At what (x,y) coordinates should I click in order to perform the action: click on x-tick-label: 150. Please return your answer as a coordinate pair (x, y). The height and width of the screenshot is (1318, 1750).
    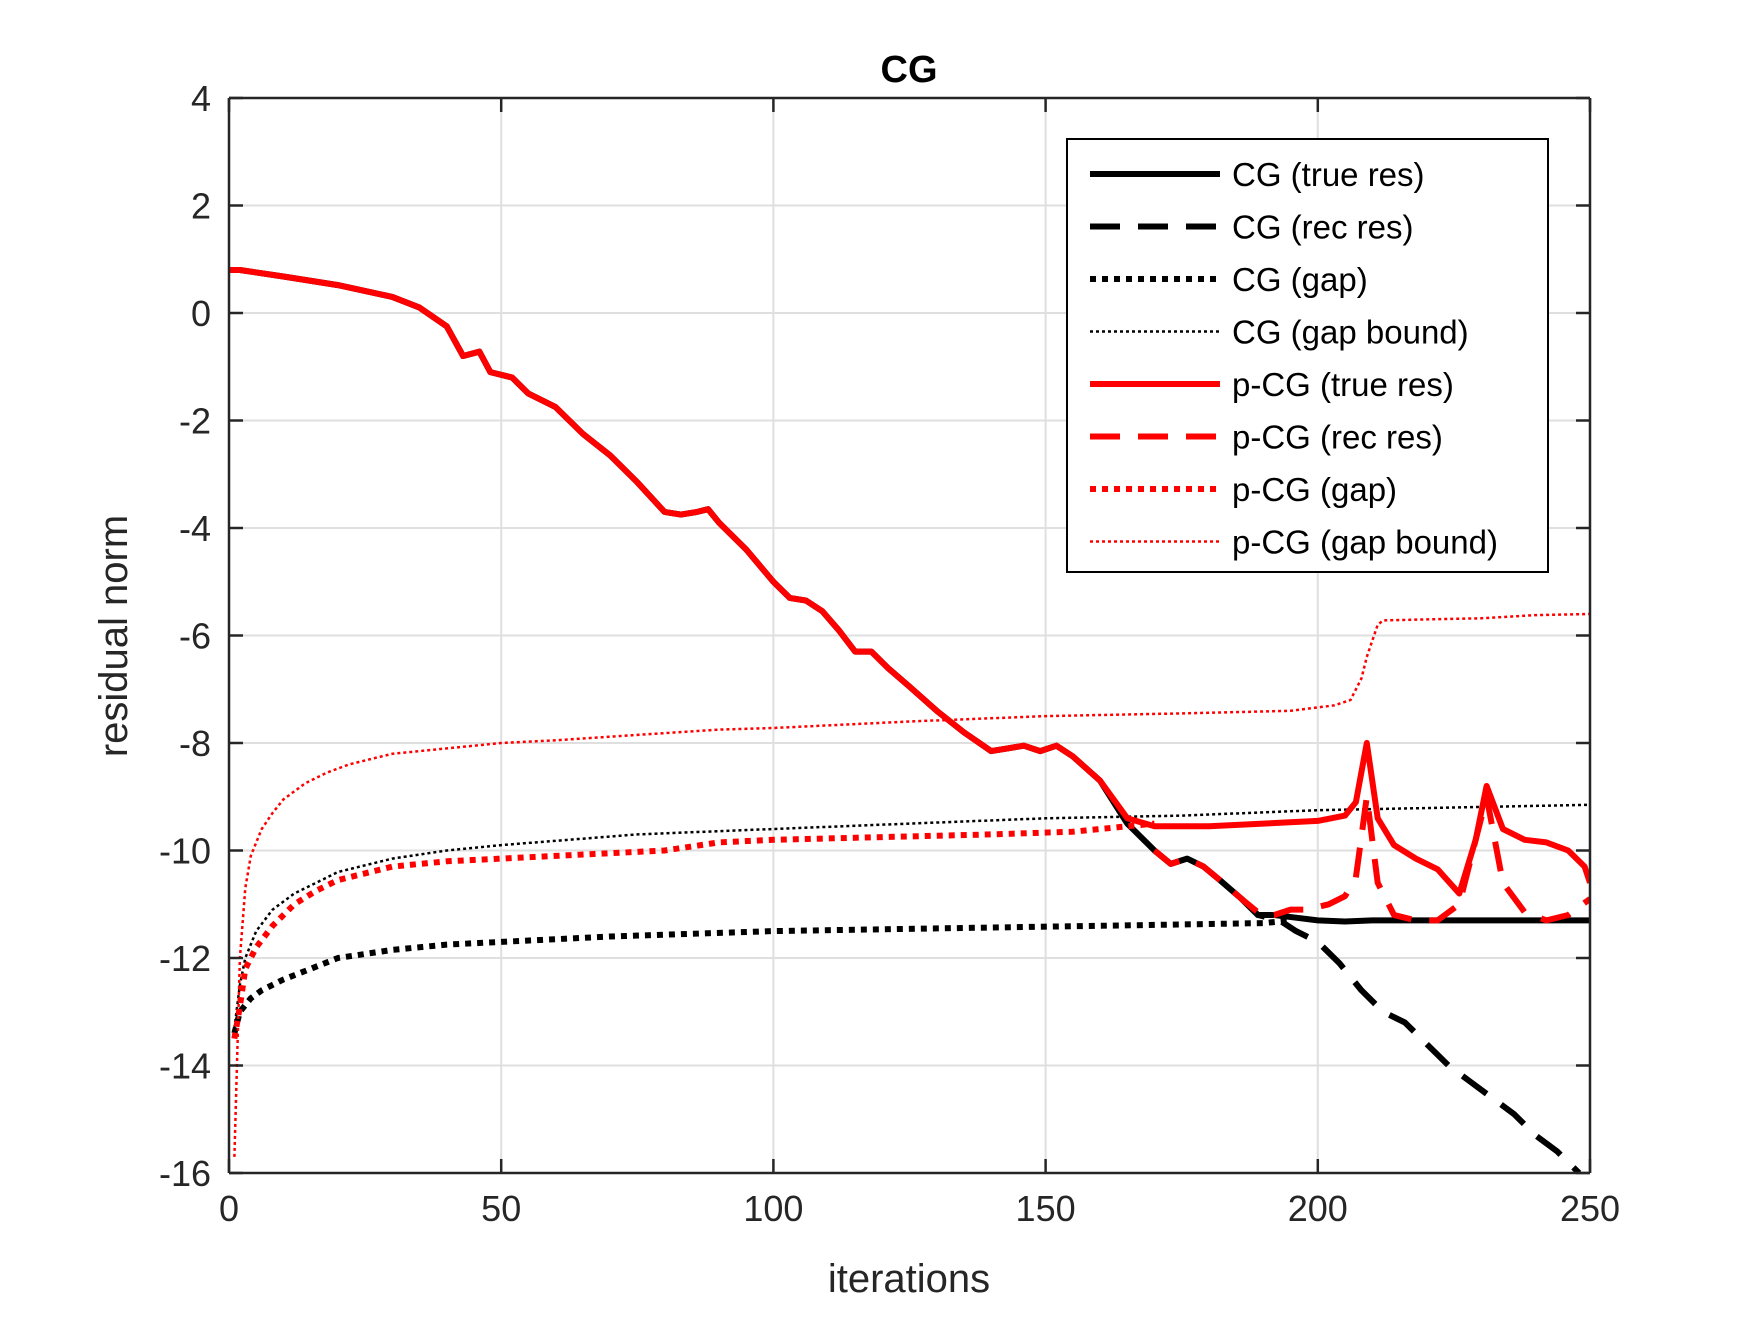
    Looking at the image, I should click on (1046, 1208).